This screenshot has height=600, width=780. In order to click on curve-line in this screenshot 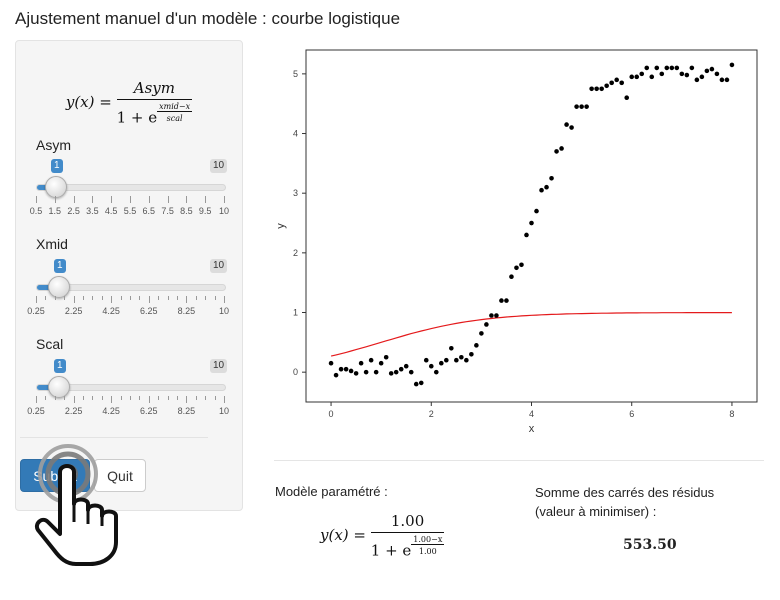, I will do `click(531, 334)`.